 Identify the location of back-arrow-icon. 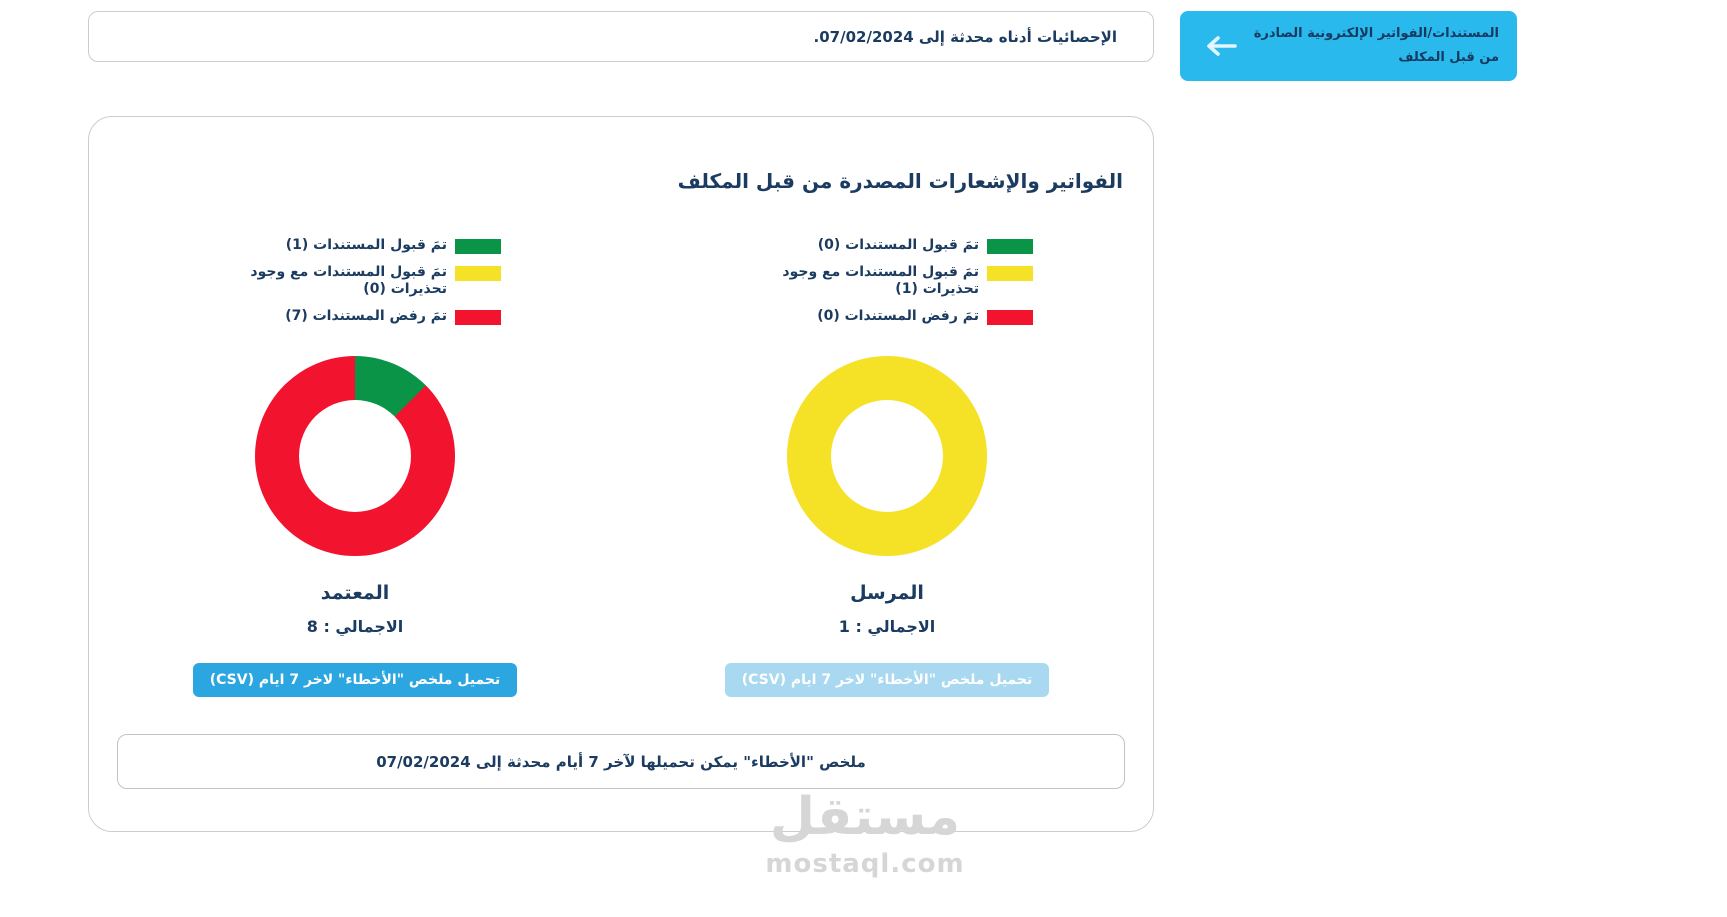
(1220, 46).